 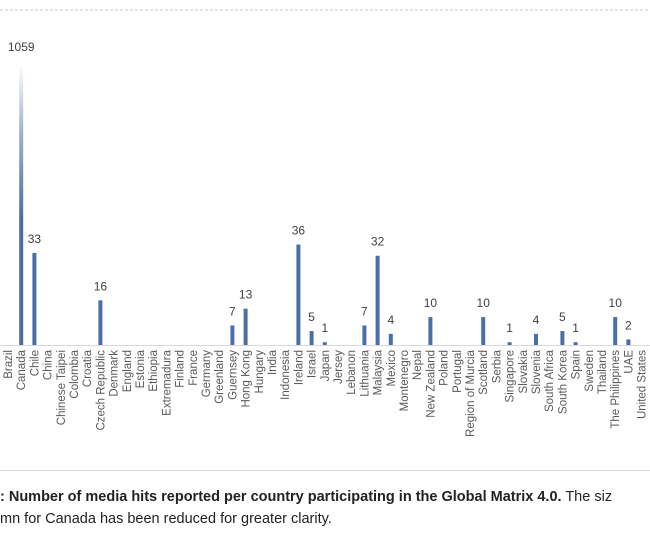 I want to click on bar-the-philippines, so click(x=615, y=331).